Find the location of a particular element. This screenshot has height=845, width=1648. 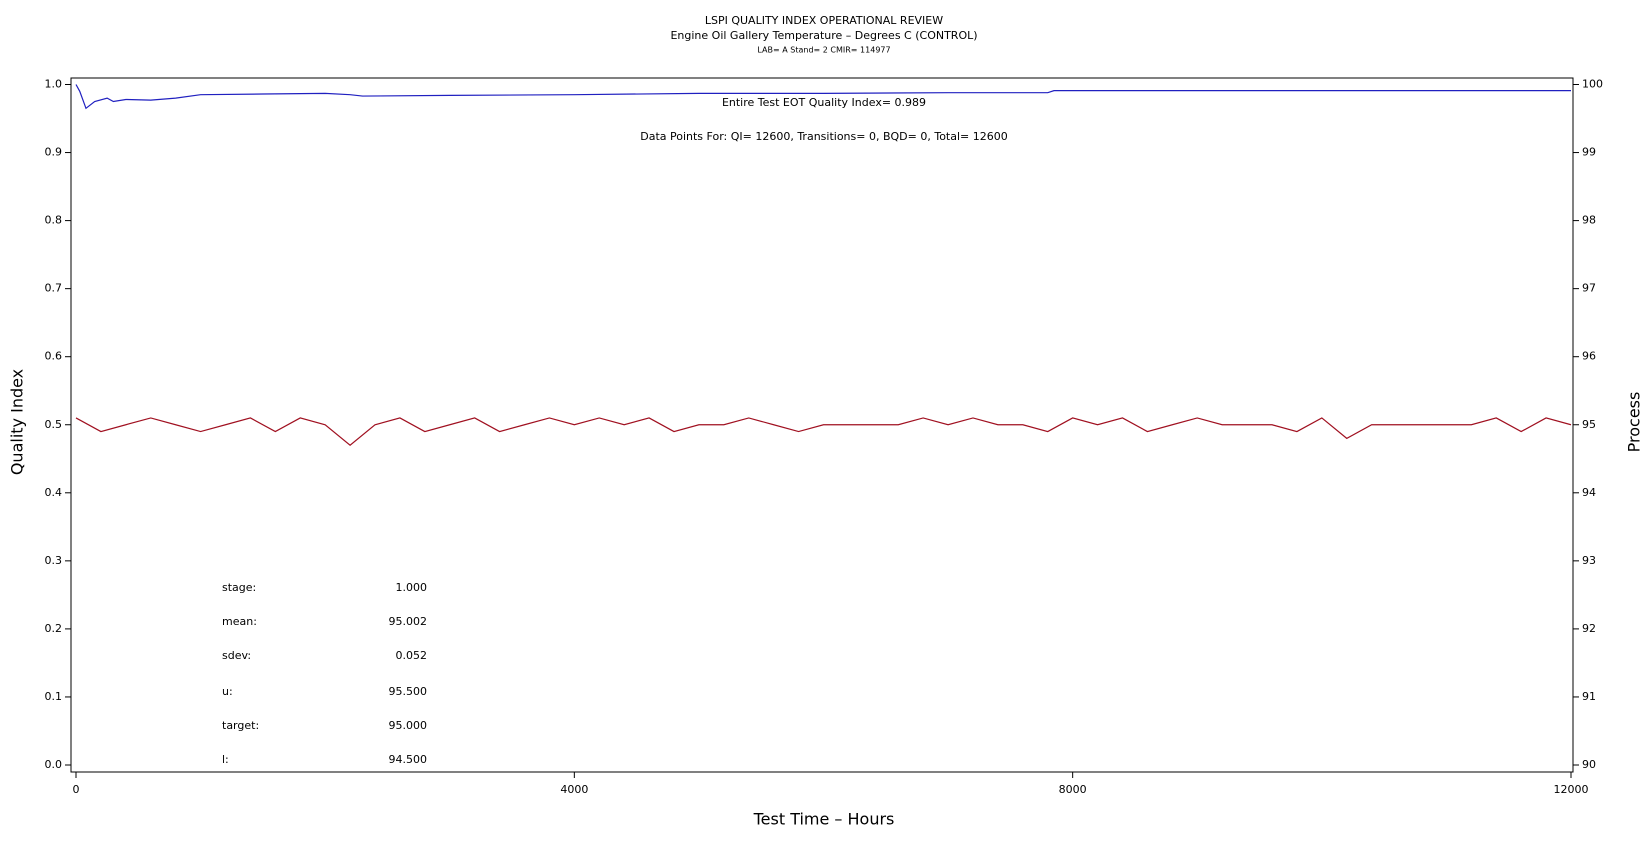

y-tick-label: 0.7 is located at coordinates (54, 288).